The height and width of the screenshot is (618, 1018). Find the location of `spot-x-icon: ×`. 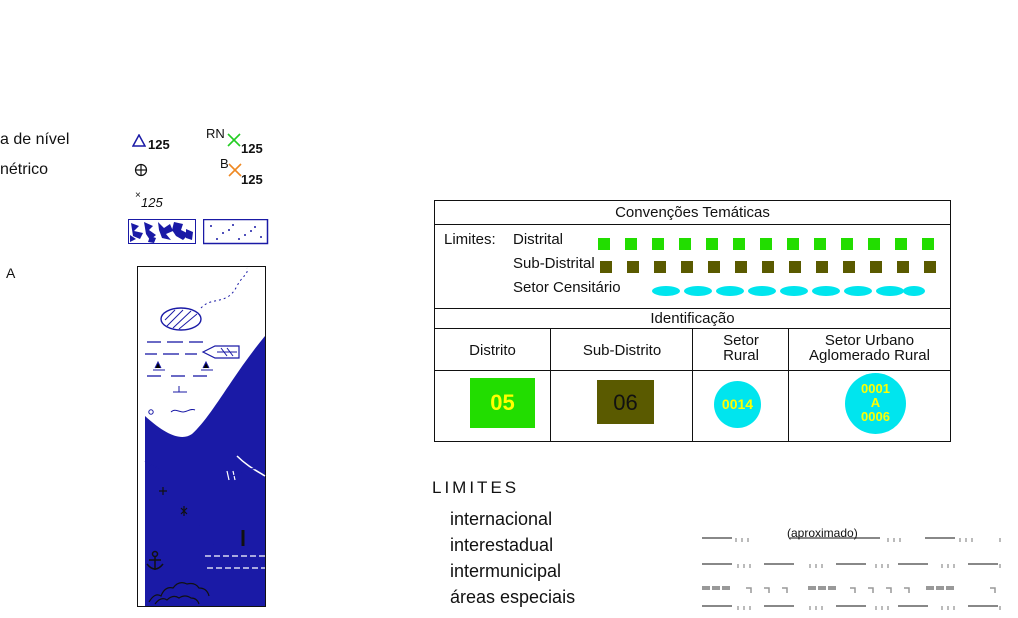

spot-x-icon: × is located at coordinates (138, 195).